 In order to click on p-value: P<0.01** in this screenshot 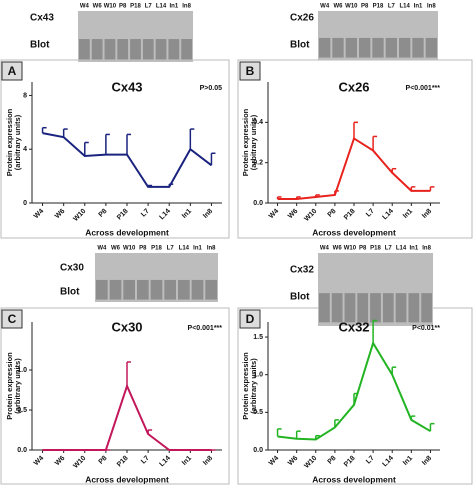, I will do `click(426, 328)`.